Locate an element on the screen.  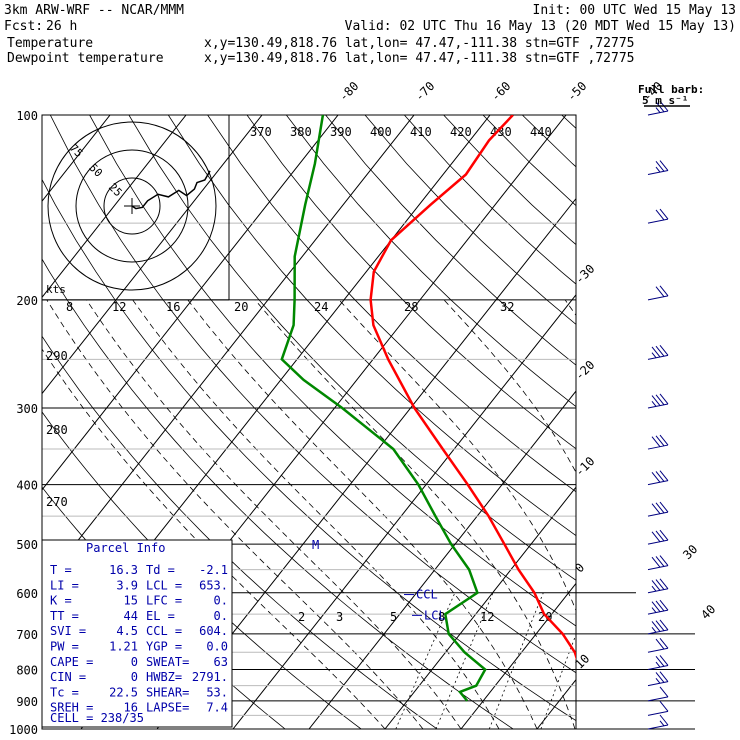
mixing-ratio-label: 5 is located at coordinates (393, 617).